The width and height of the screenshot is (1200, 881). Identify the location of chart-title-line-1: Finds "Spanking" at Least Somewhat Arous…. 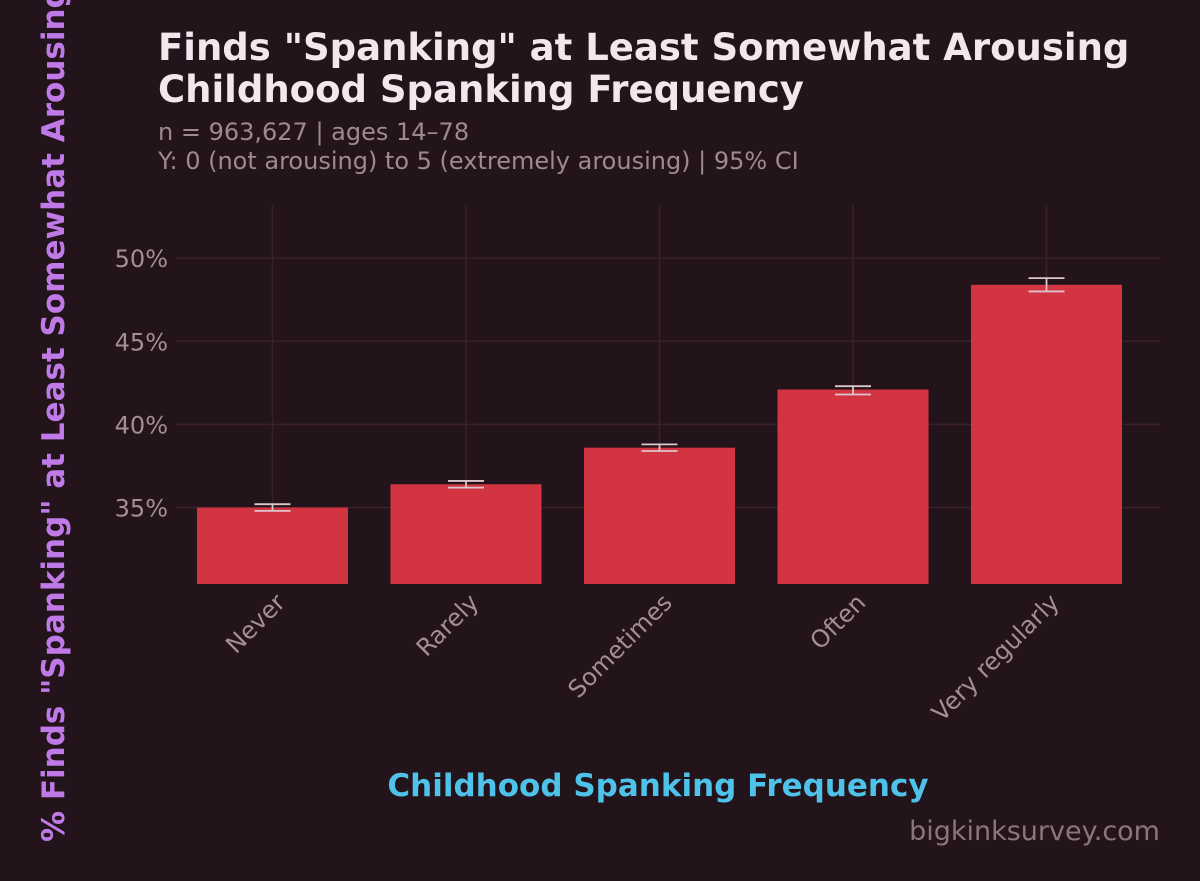
(644, 47).